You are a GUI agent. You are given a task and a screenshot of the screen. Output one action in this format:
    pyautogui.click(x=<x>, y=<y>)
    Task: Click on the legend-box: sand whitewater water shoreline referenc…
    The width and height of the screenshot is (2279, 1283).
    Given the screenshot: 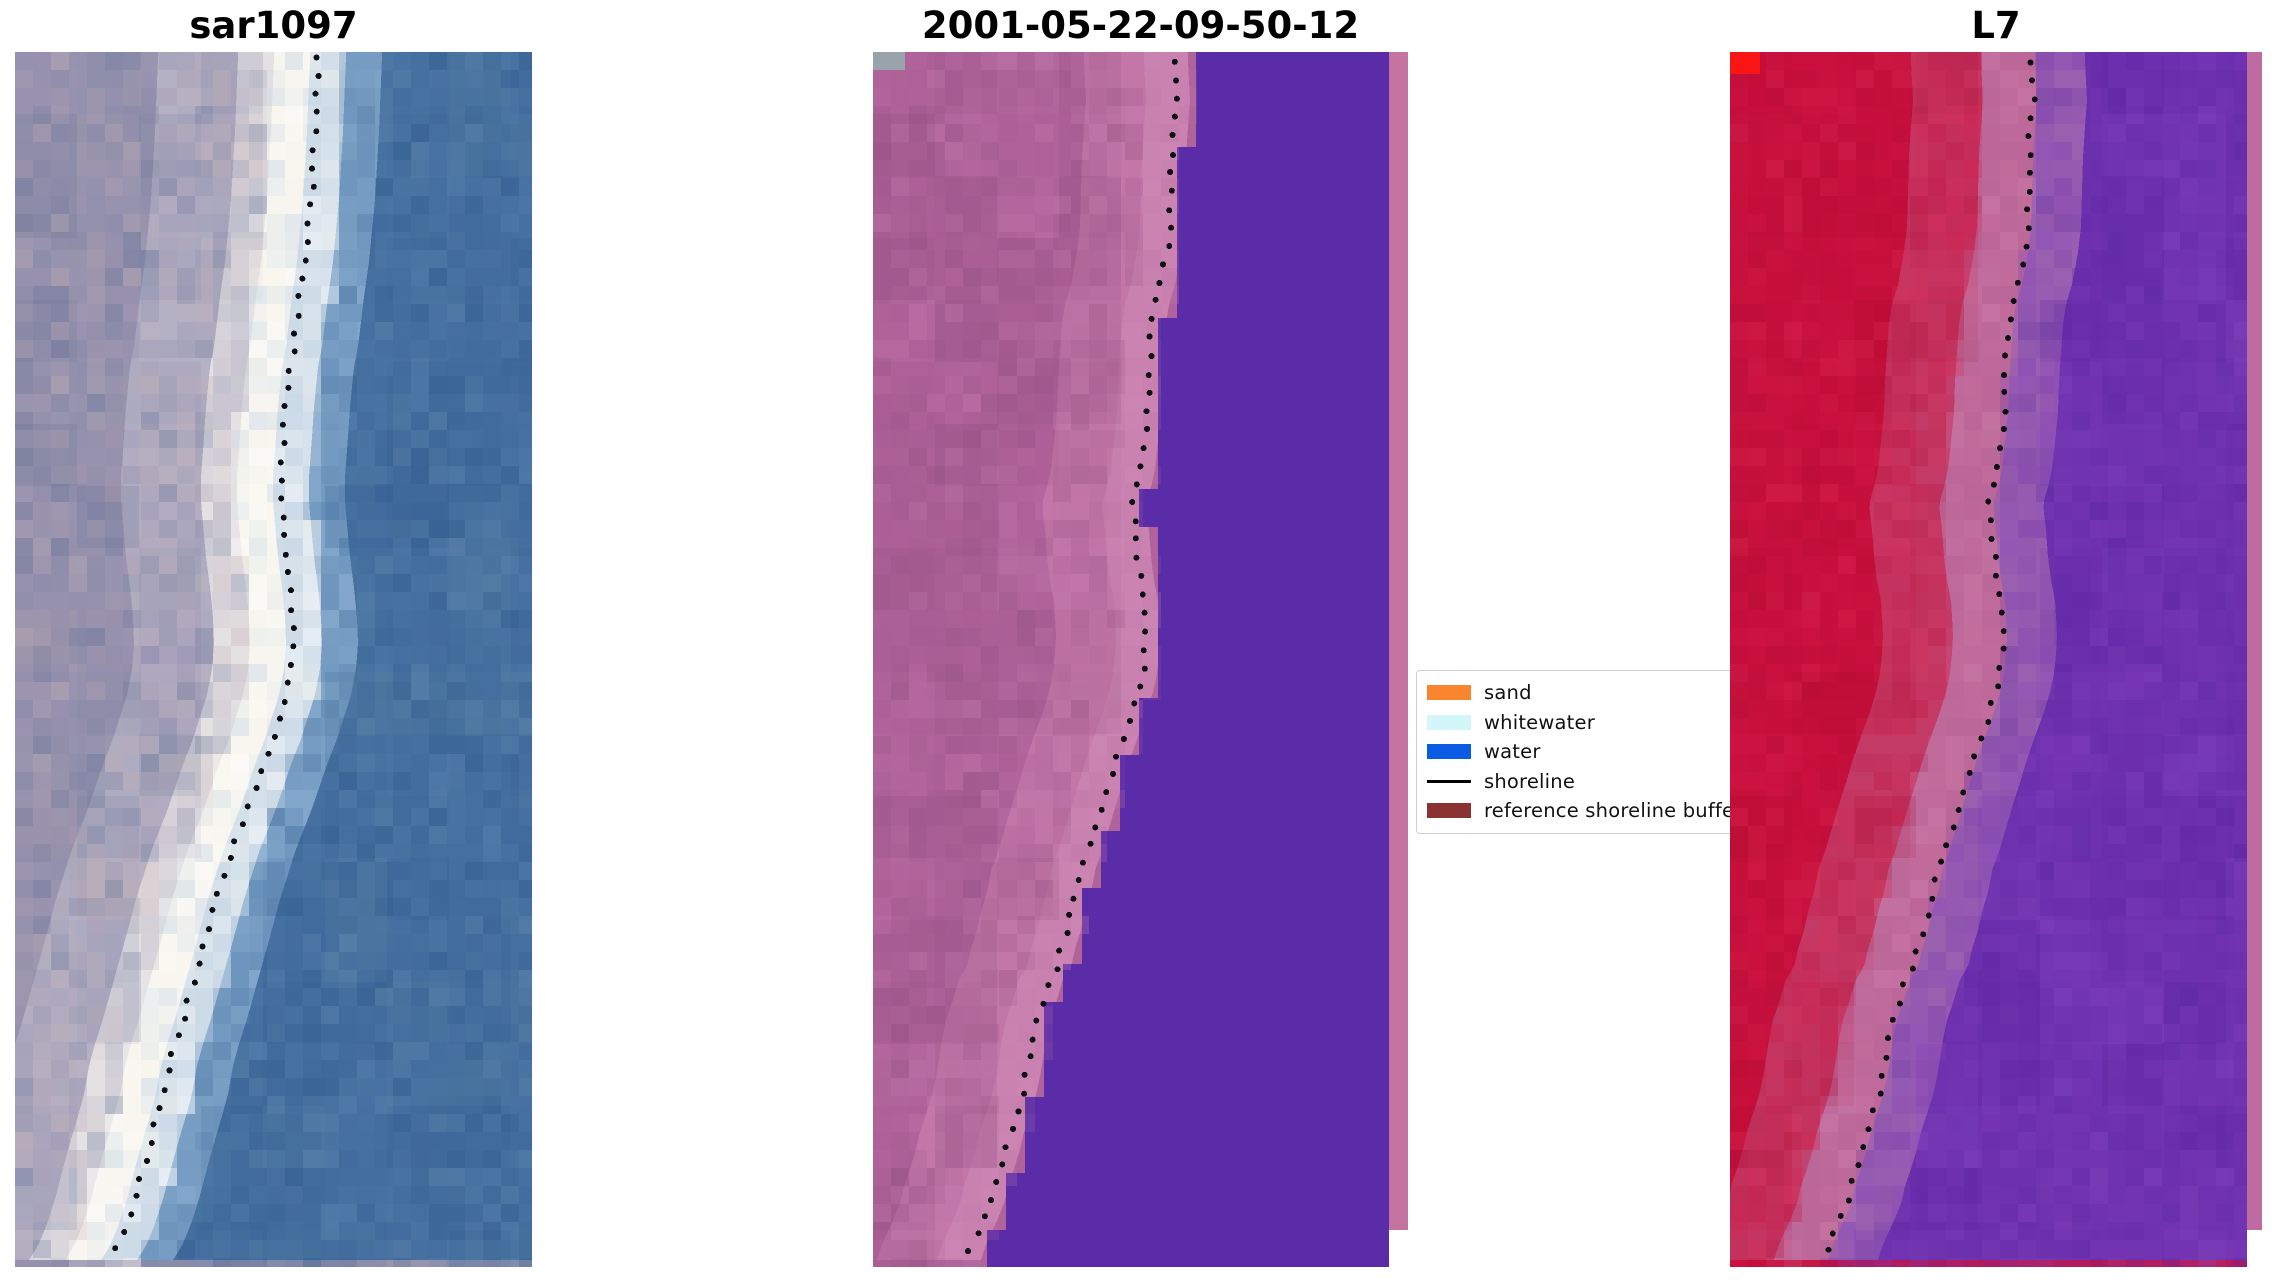 What is the action you would take?
    pyautogui.click(x=1592, y=752)
    